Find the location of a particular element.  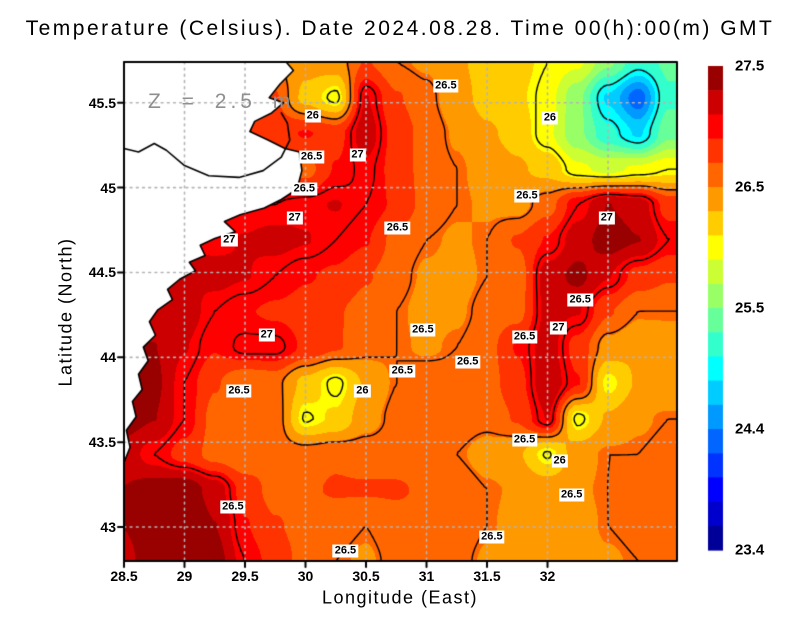

x-tick-label: 30 is located at coordinates (305, 576).